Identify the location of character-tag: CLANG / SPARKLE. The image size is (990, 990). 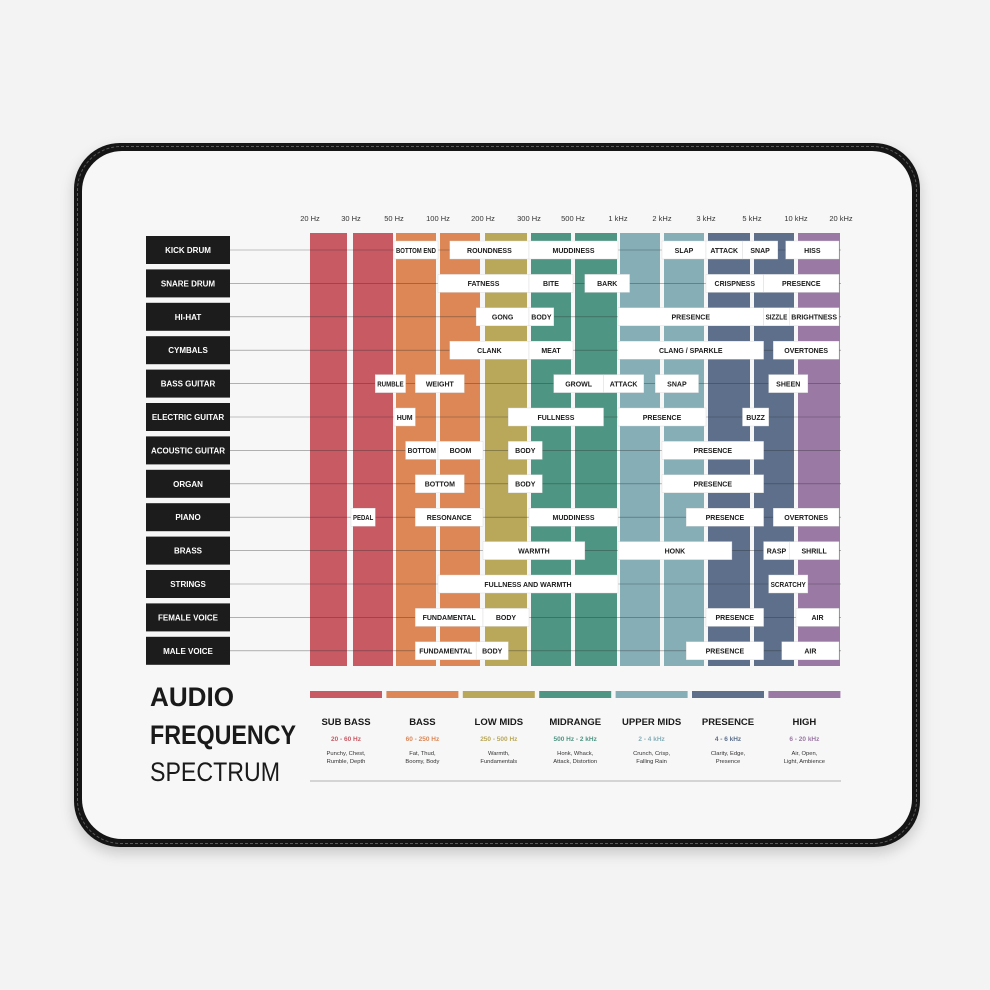
(691, 351).